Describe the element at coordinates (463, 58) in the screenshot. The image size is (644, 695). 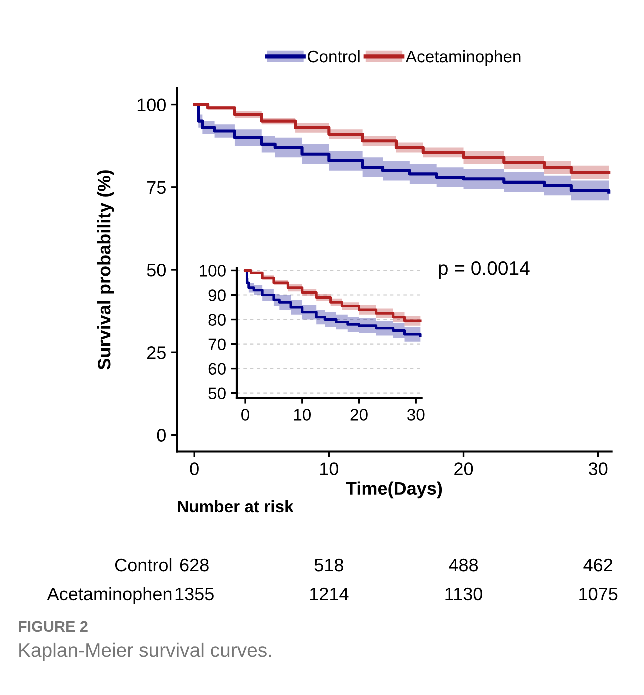
I see `legend-label: Acetaminophen` at that location.